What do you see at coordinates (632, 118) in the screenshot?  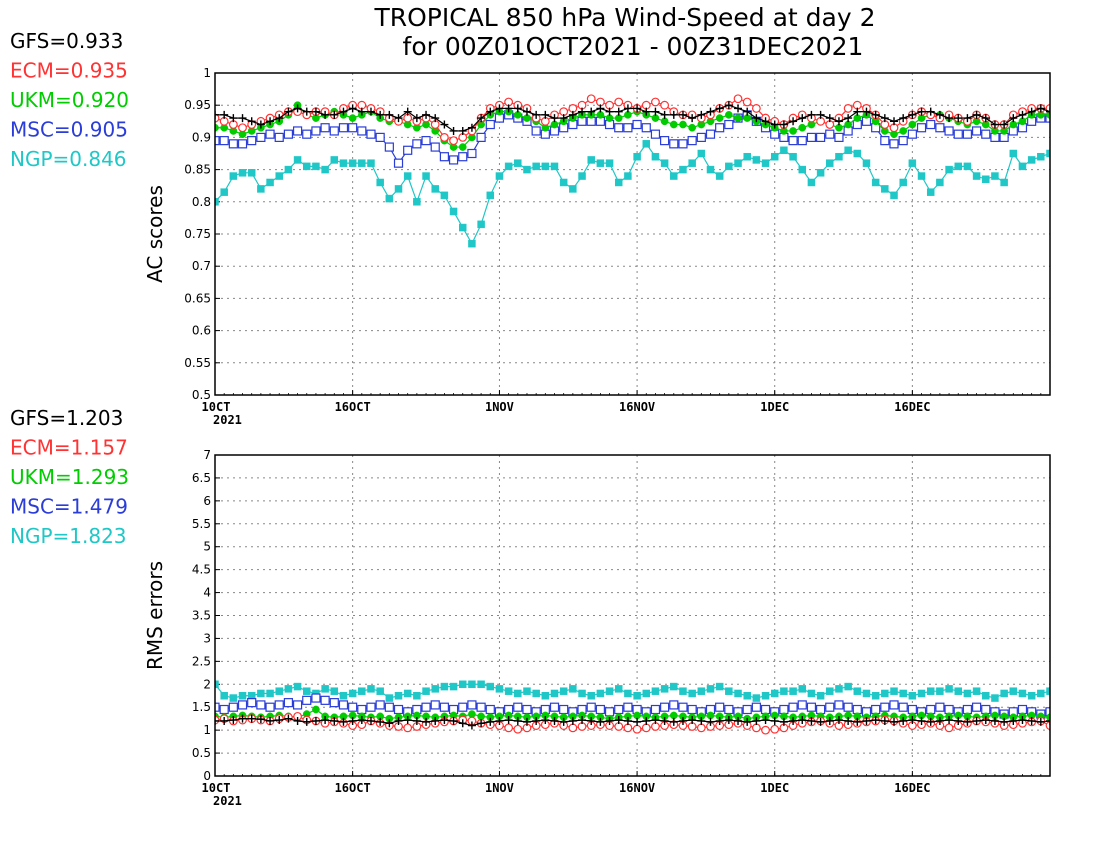 I see `series-gfs` at bounding box center [632, 118].